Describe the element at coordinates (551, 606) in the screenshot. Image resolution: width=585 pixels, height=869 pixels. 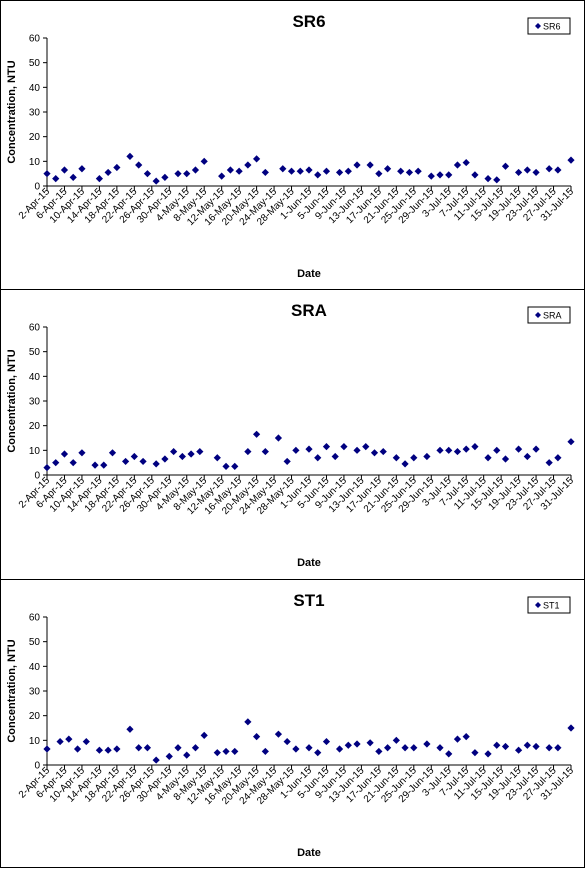
I see `legend-label-st1: ST1` at that location.